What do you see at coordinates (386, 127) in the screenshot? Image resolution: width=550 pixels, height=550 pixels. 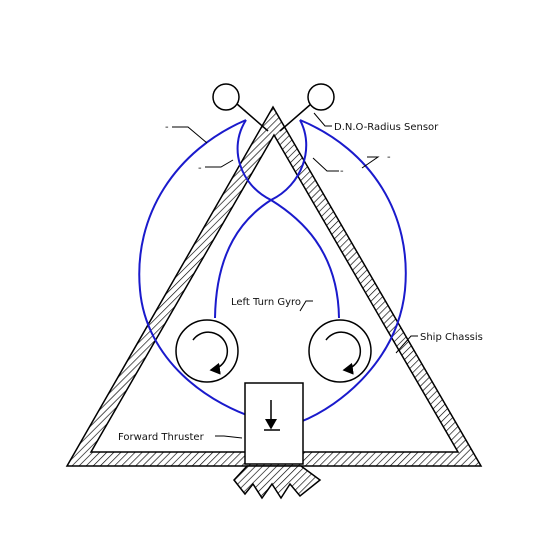 I see `sensor-label: D.N.O-Radius Sensor` at bounding box center [386, 127].